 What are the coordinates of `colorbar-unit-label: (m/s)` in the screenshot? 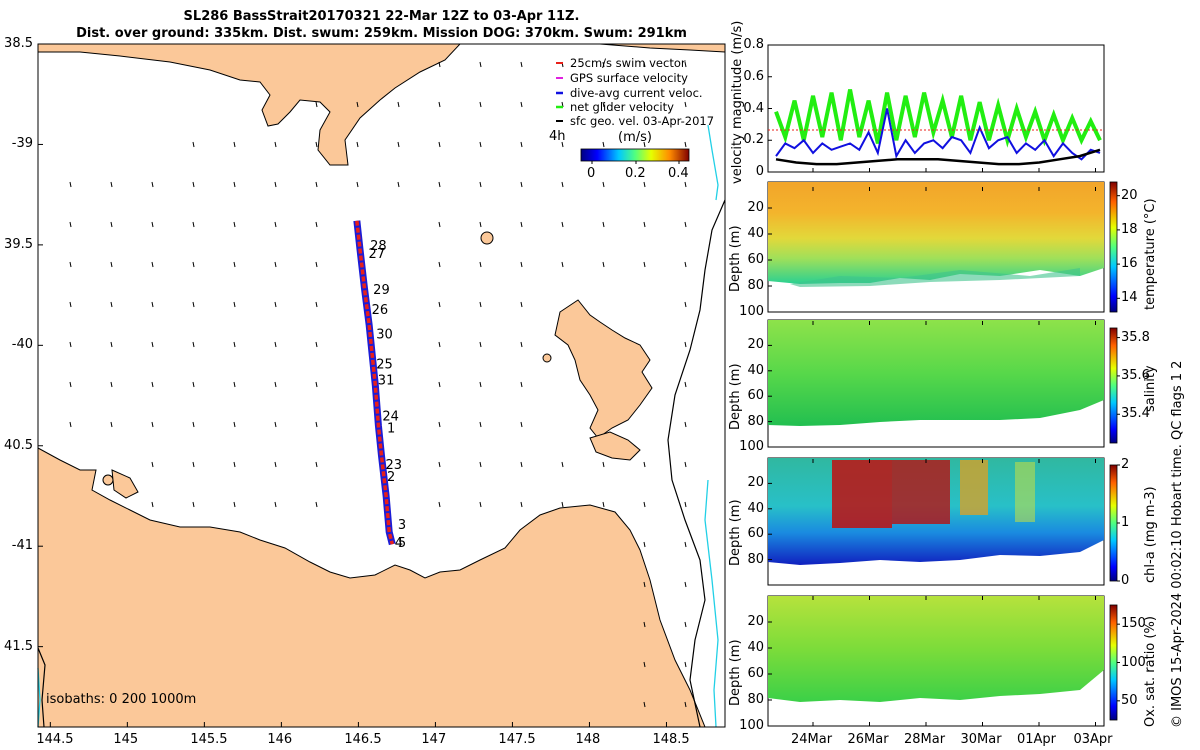 It's located at (635, 137).